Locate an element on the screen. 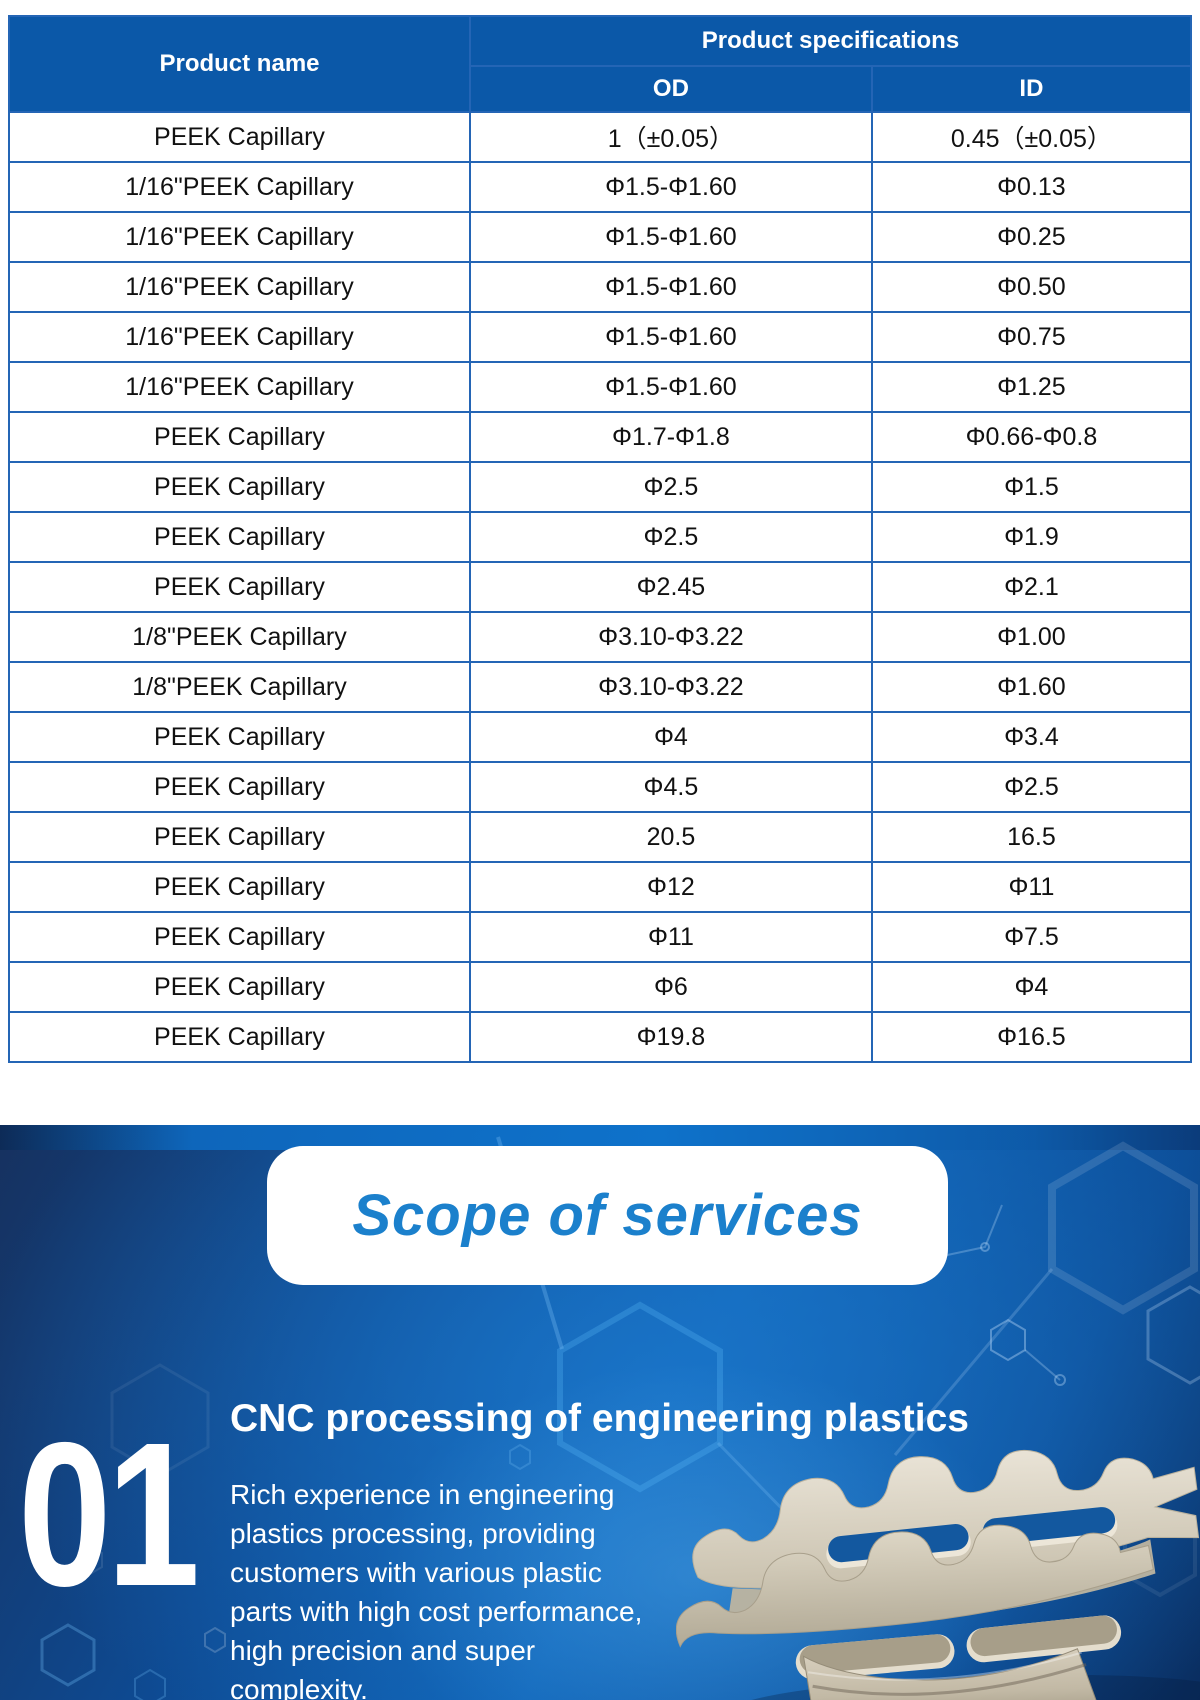 This screenshot has height=1700, width=1200. table-row: 1/16"PEEK Capillary Φ1.5-Φ1.60 Φ1.25 is located at coordinates (600, 387).